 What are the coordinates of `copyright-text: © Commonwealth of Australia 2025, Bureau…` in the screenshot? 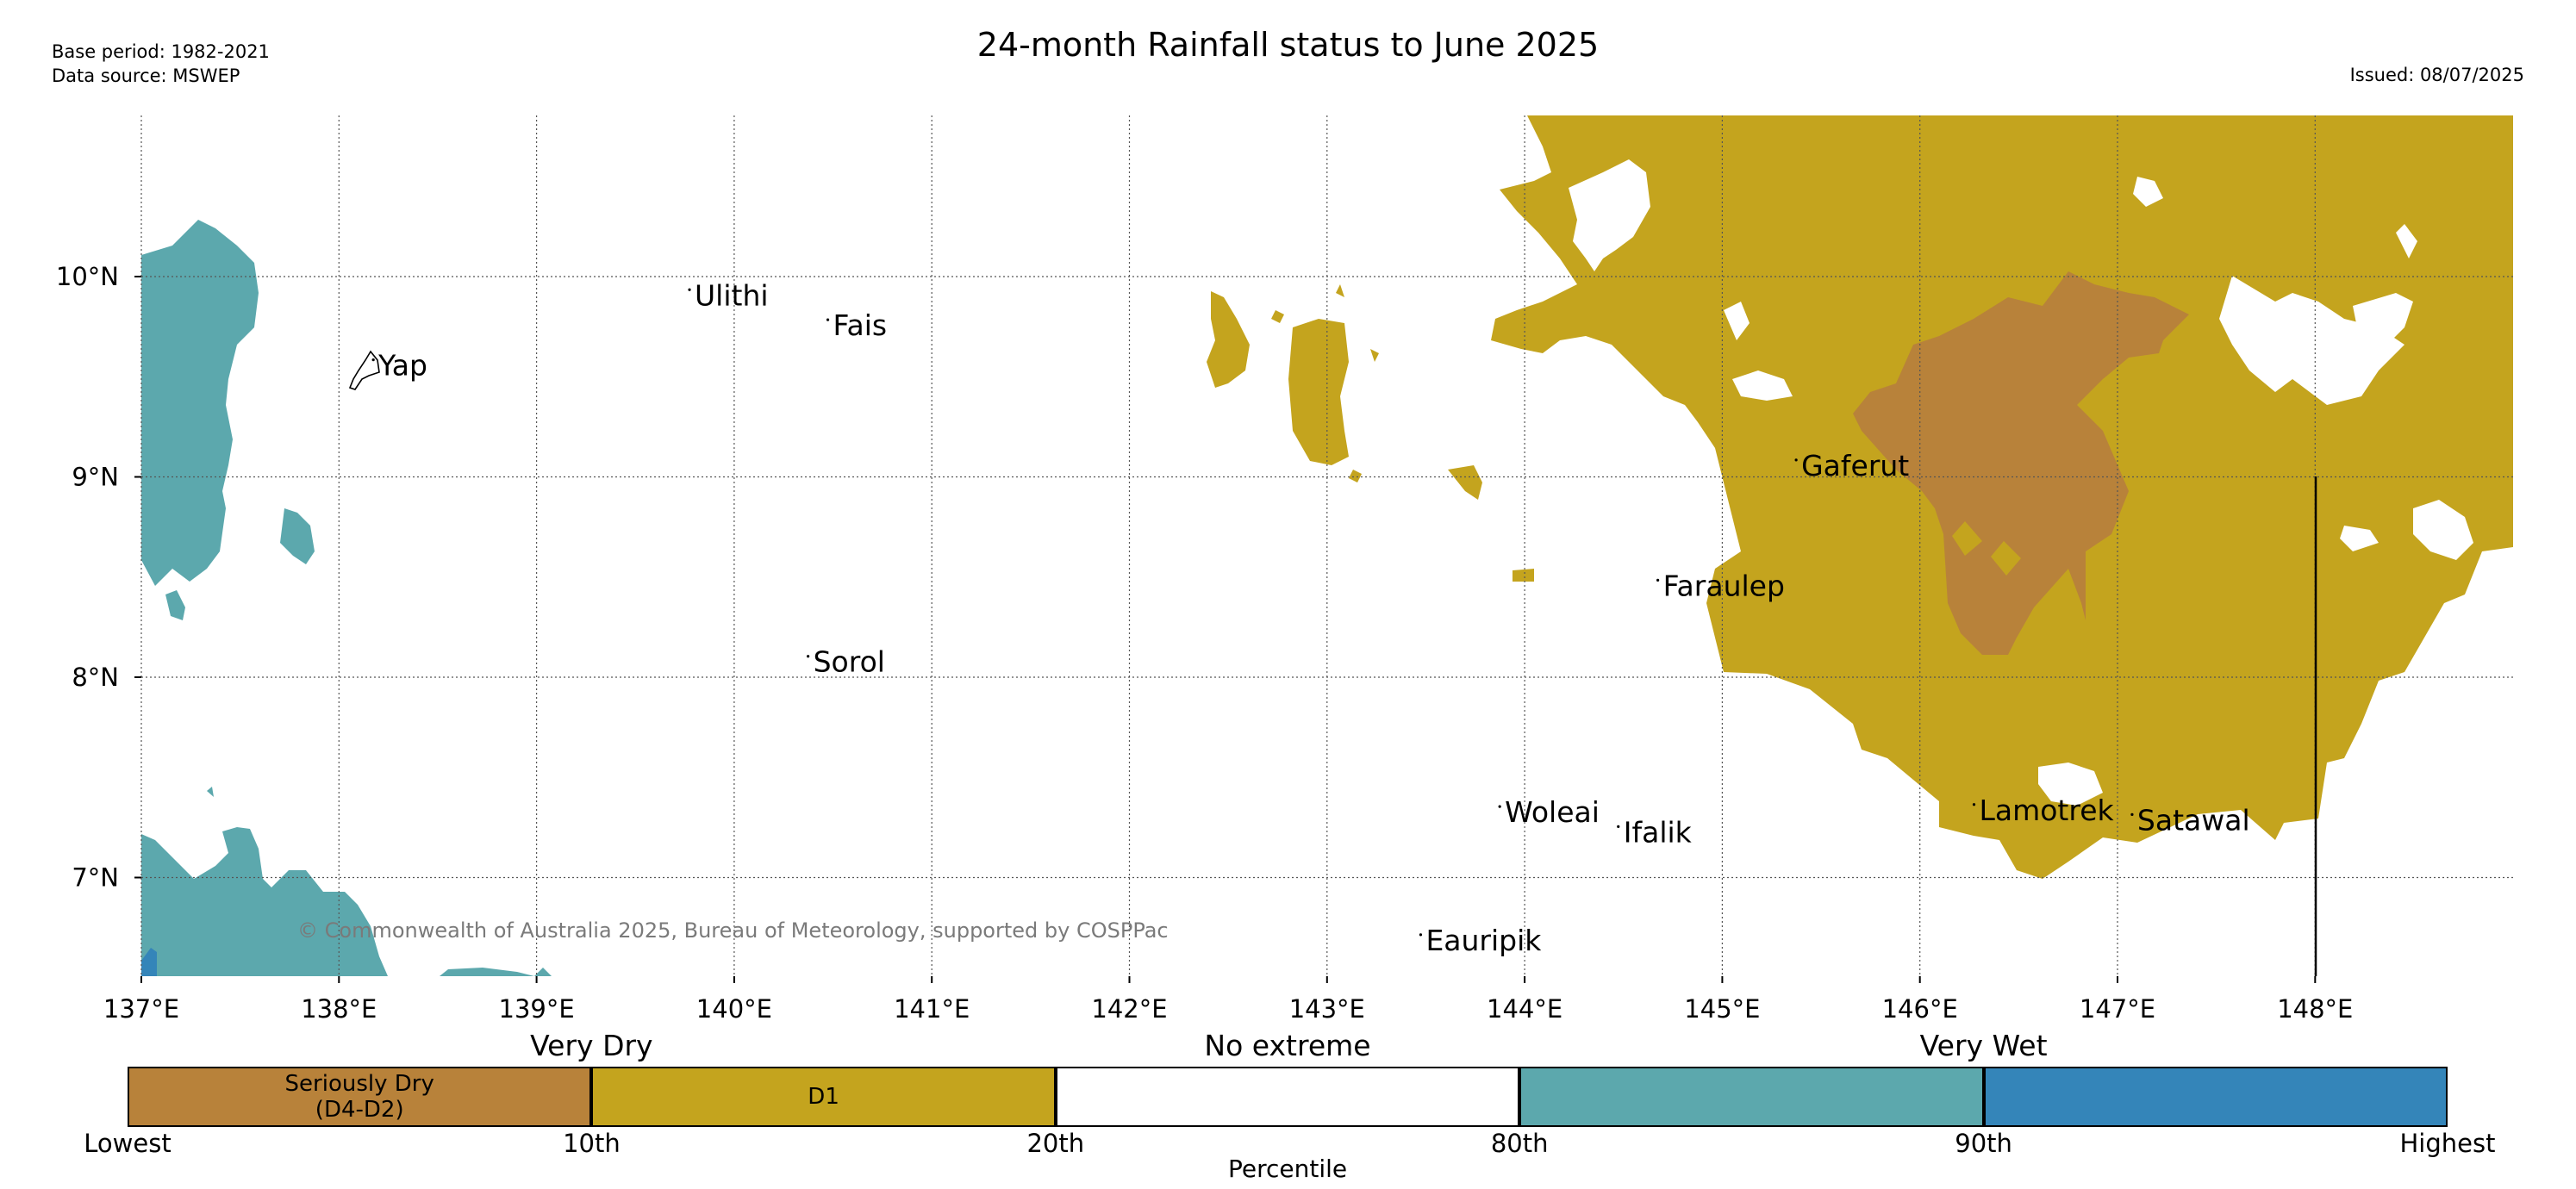 It's located at (733, 930).